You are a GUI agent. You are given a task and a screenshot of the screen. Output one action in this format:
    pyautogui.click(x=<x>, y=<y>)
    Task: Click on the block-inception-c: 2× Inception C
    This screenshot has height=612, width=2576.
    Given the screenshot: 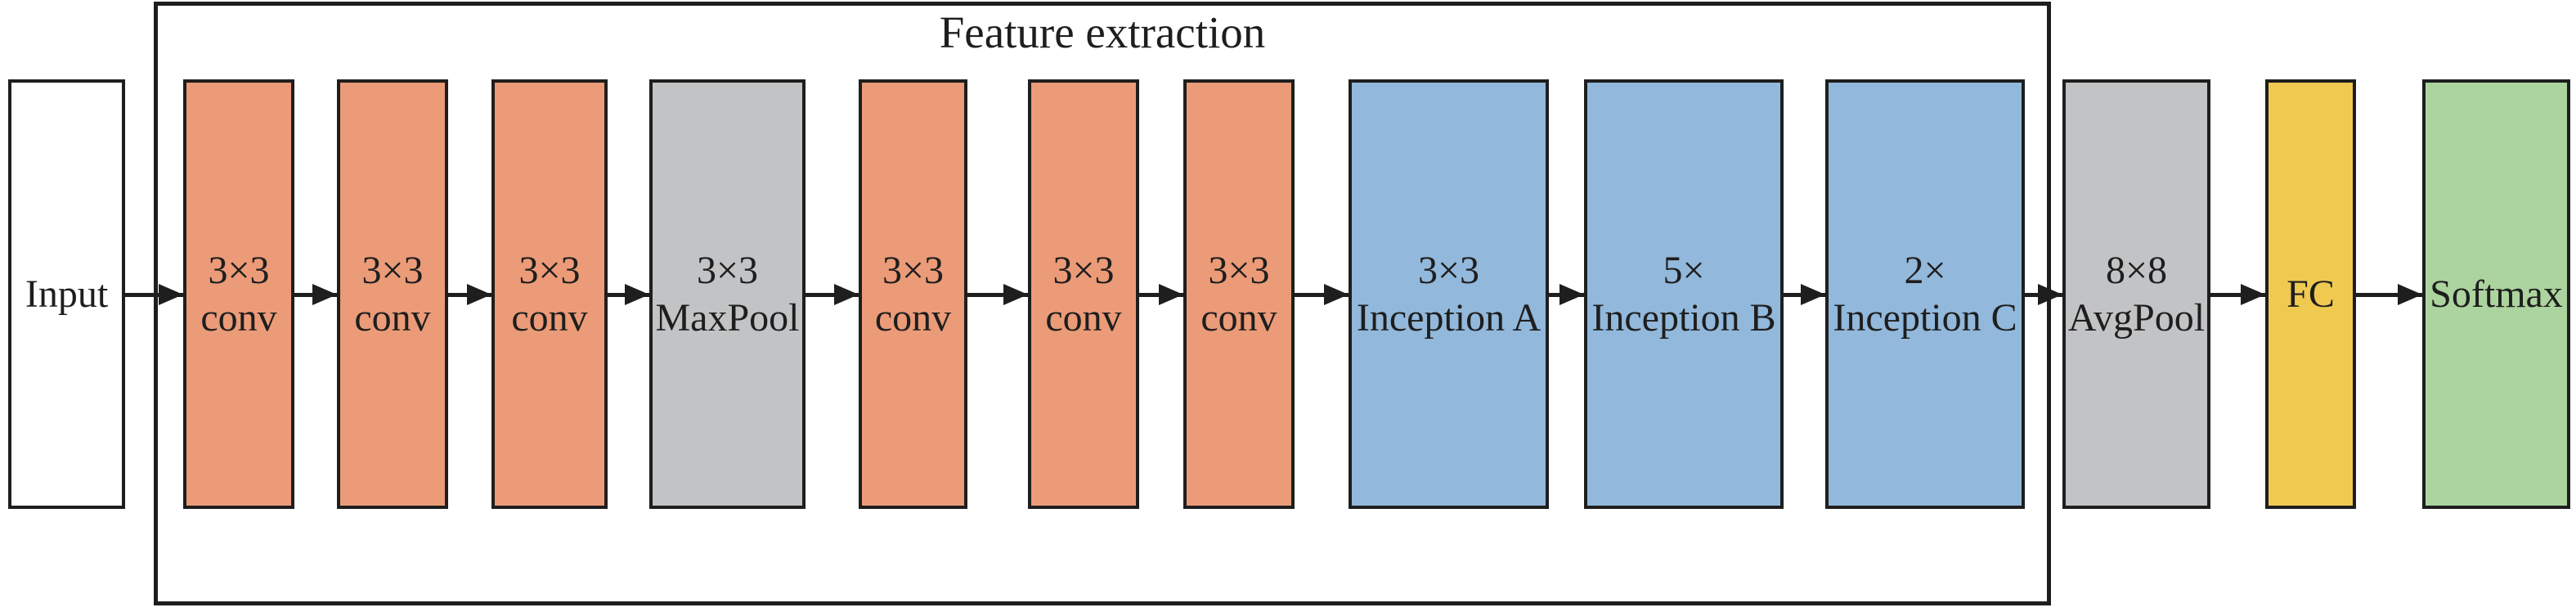 What is the action you would take?
    pyautogui.click(x=1925, y=294)
    